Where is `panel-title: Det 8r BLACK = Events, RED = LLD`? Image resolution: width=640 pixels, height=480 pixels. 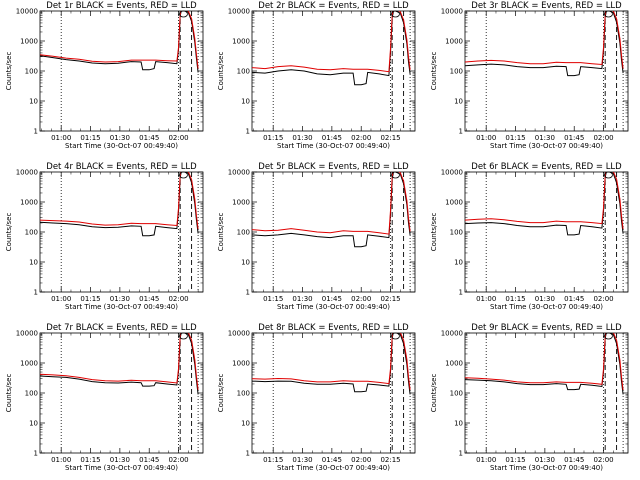 panel-title: Det 8r BLACK = Events, RED = LLD is located at coordinates (333, 328).